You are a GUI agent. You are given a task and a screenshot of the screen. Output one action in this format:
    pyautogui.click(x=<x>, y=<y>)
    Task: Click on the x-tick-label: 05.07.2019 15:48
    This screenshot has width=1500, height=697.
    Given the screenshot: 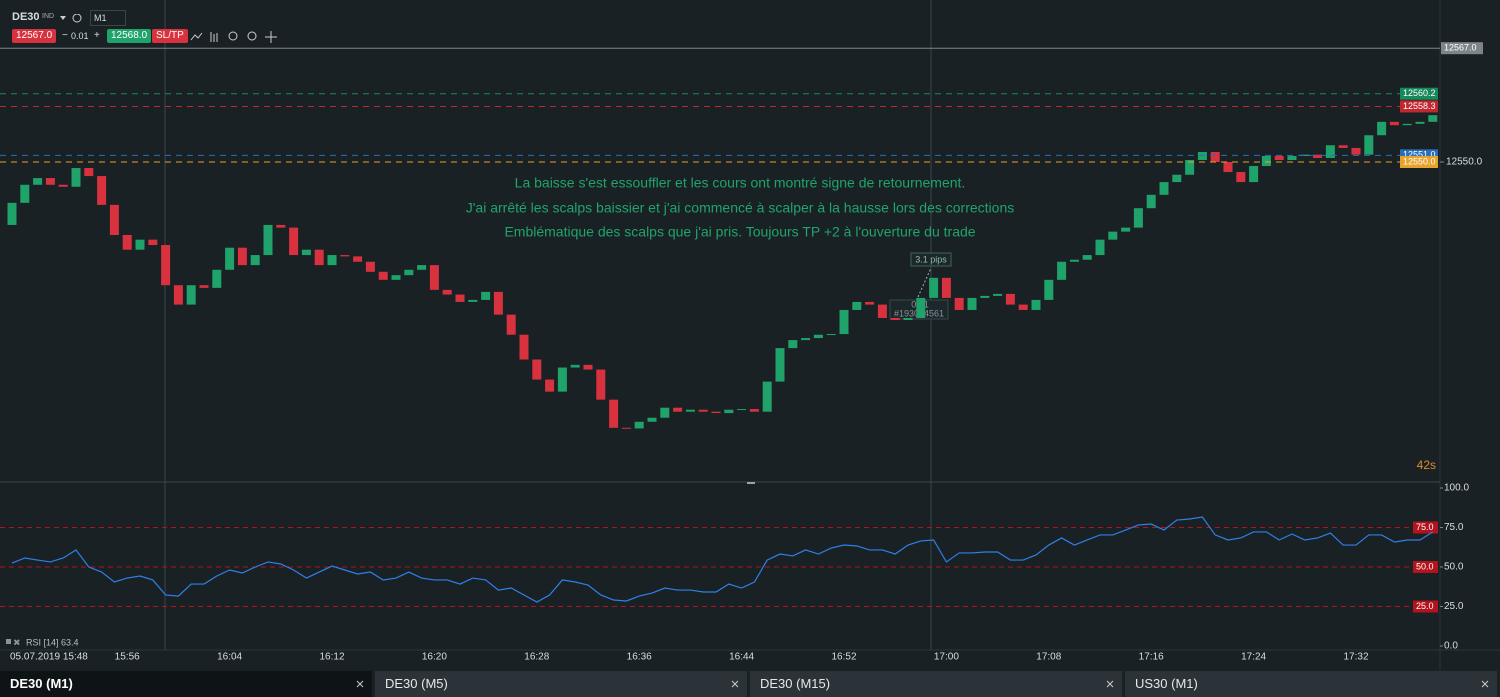 What is the action you would take?
    pyautogui.click(x=49, y=657)
    